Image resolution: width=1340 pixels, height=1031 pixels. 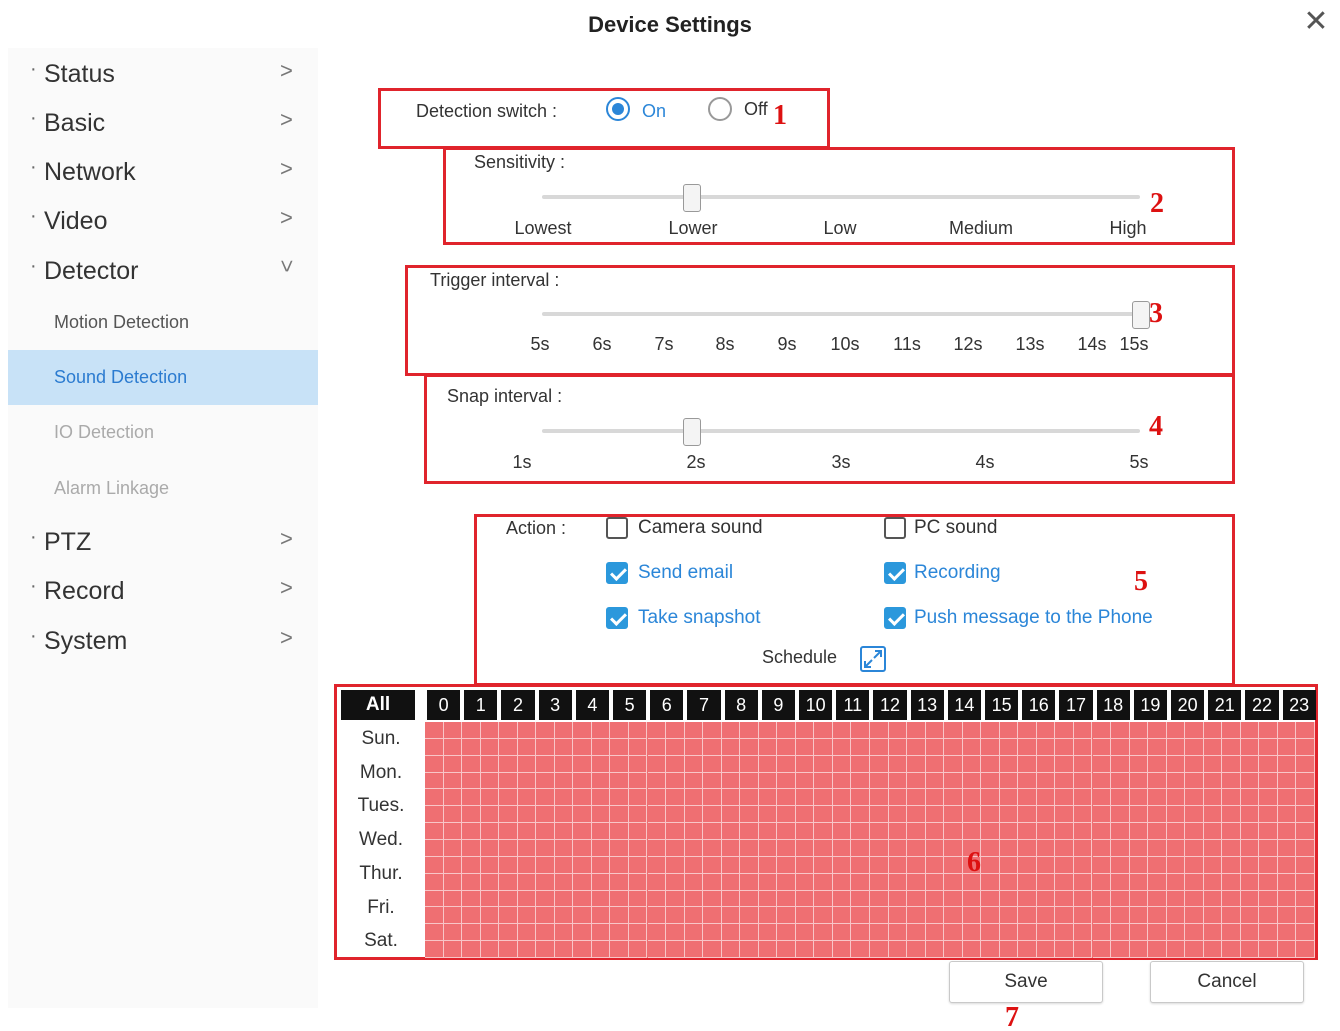 I want to click on sidebar-item-network: · Network >, so click(x=163, y=172).